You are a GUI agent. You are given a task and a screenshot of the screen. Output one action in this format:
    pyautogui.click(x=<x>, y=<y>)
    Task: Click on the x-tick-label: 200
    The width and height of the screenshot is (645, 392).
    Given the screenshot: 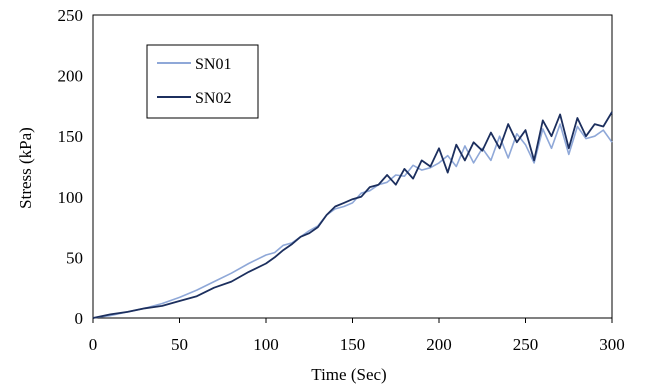 What is the action you would take?
    pyautogui.click(x=439, y=344)
    